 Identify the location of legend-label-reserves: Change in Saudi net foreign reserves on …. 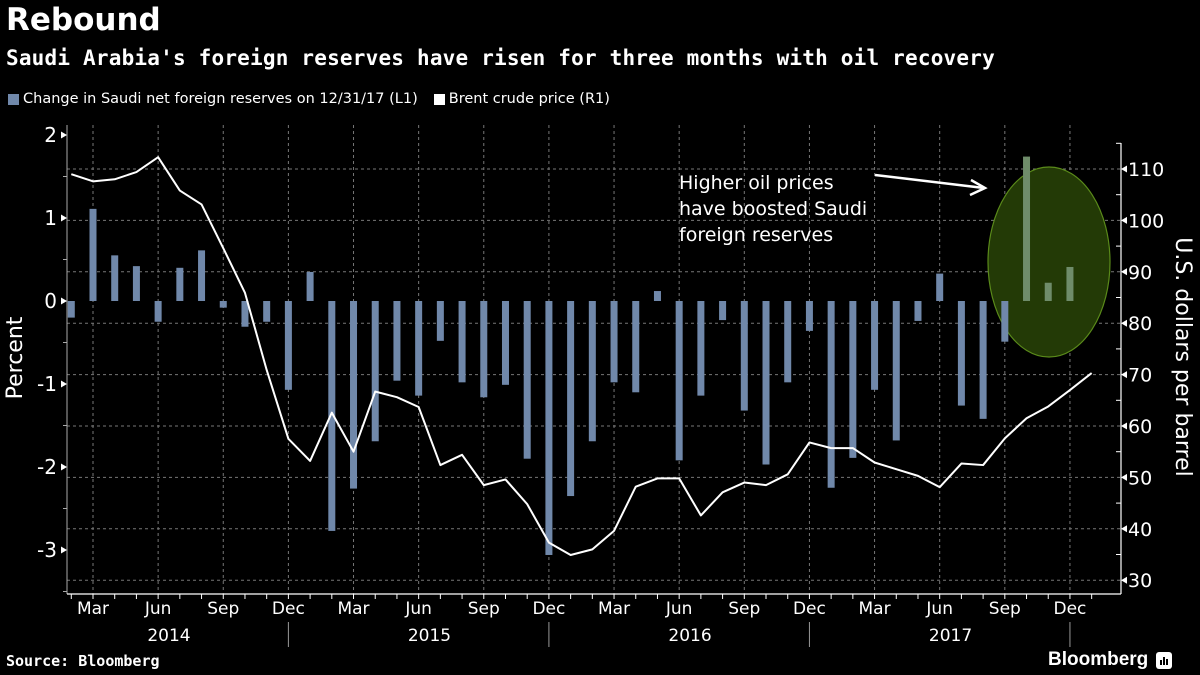
(220, 99).